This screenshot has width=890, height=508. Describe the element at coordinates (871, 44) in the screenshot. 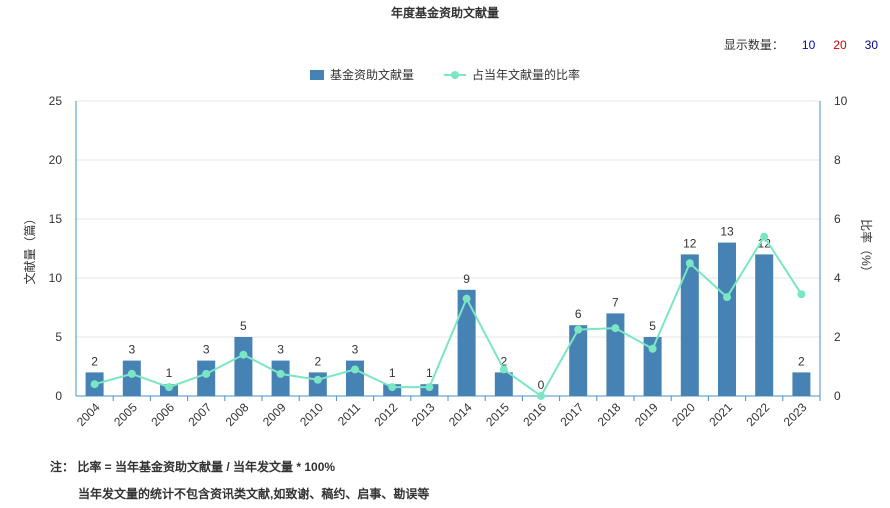

I see `count-option-30: 30` at that location.